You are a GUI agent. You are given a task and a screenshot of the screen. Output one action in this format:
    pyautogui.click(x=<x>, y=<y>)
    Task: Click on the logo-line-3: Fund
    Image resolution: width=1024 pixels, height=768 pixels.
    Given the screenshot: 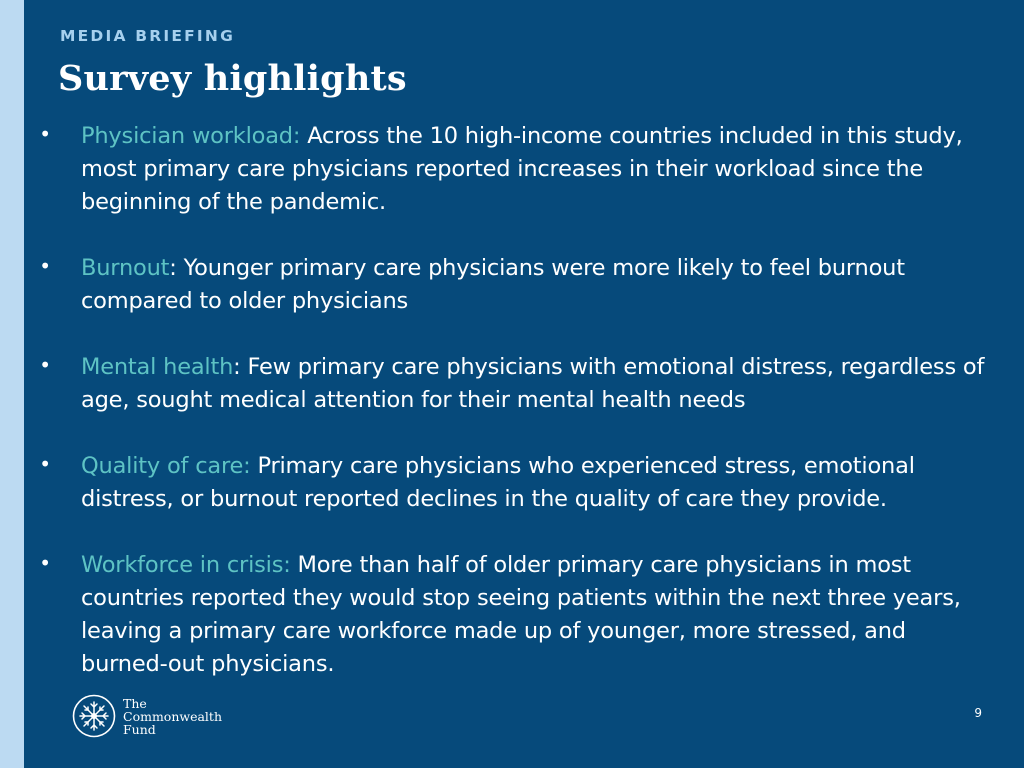 What is the action you would take?
    pyautogui.click(x=139, y=729)
    